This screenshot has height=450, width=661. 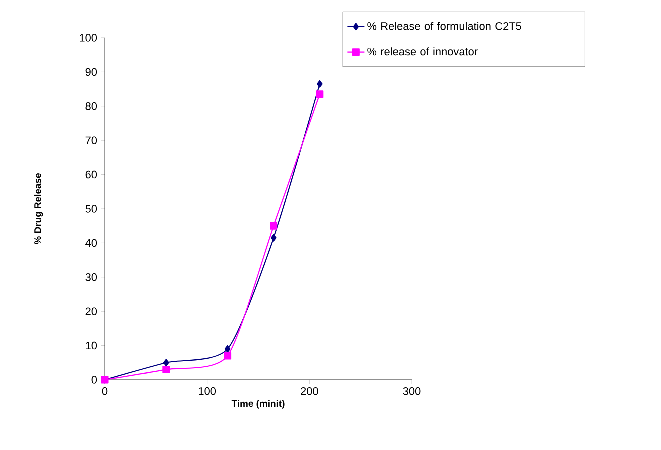 What do you see at coordinates (92, 72) in the screenshot?
I see `y-tick-label: 90` at bounding box center [92, 72].